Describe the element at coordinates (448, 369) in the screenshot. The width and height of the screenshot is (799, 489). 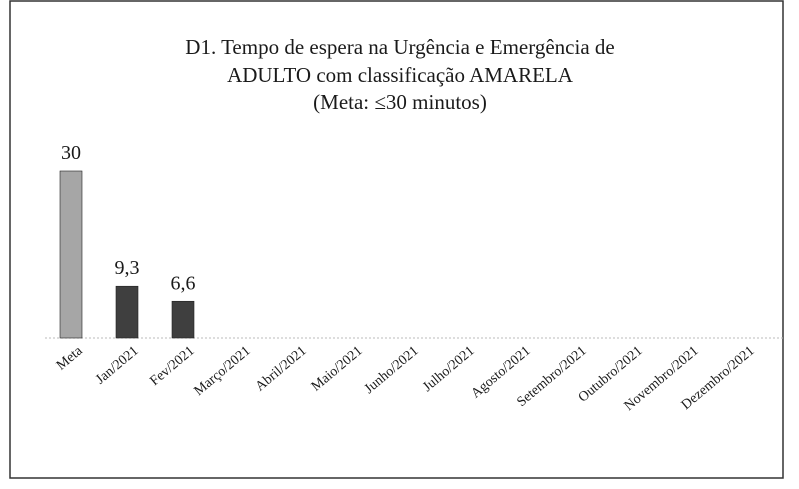
I see `x-tick-label: Julho/2021` at that location.